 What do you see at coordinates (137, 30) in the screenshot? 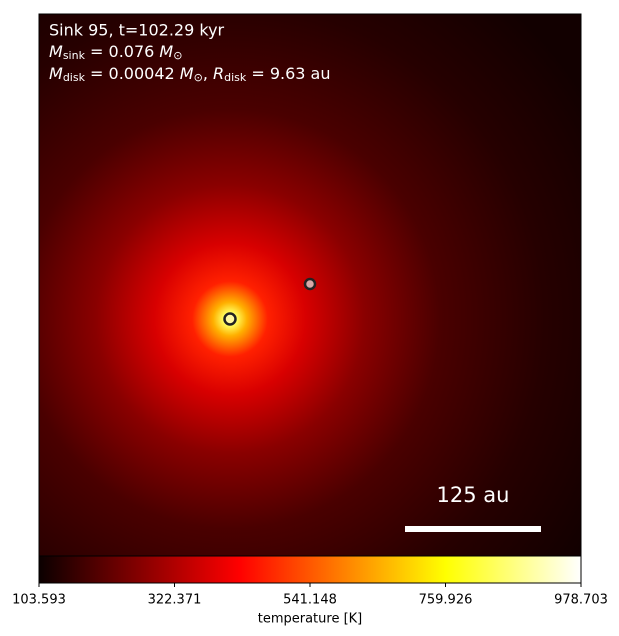
I see `annotation: Sink 95, t=102.29 kyr` at bounding box center [137, 30].